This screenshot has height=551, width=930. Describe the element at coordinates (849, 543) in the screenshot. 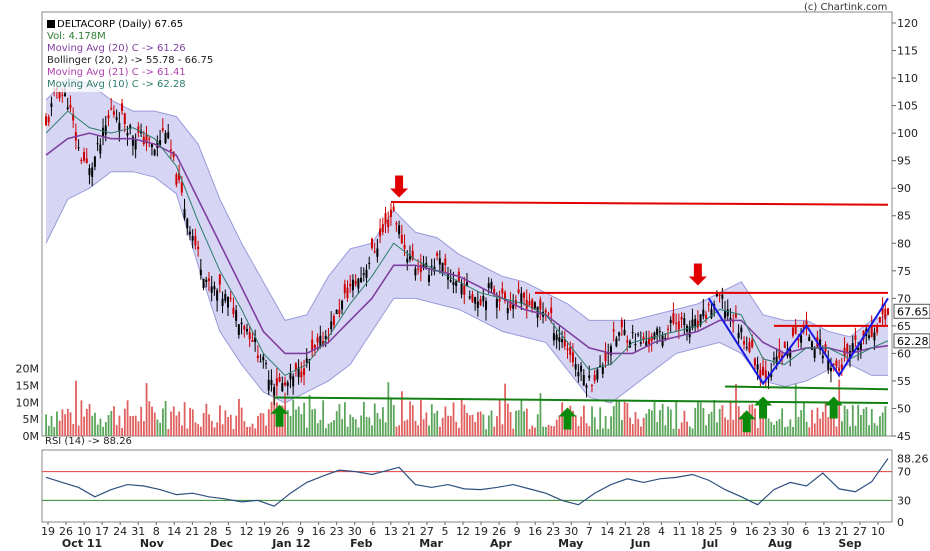

I see `x-month-label: Sep` at that location.